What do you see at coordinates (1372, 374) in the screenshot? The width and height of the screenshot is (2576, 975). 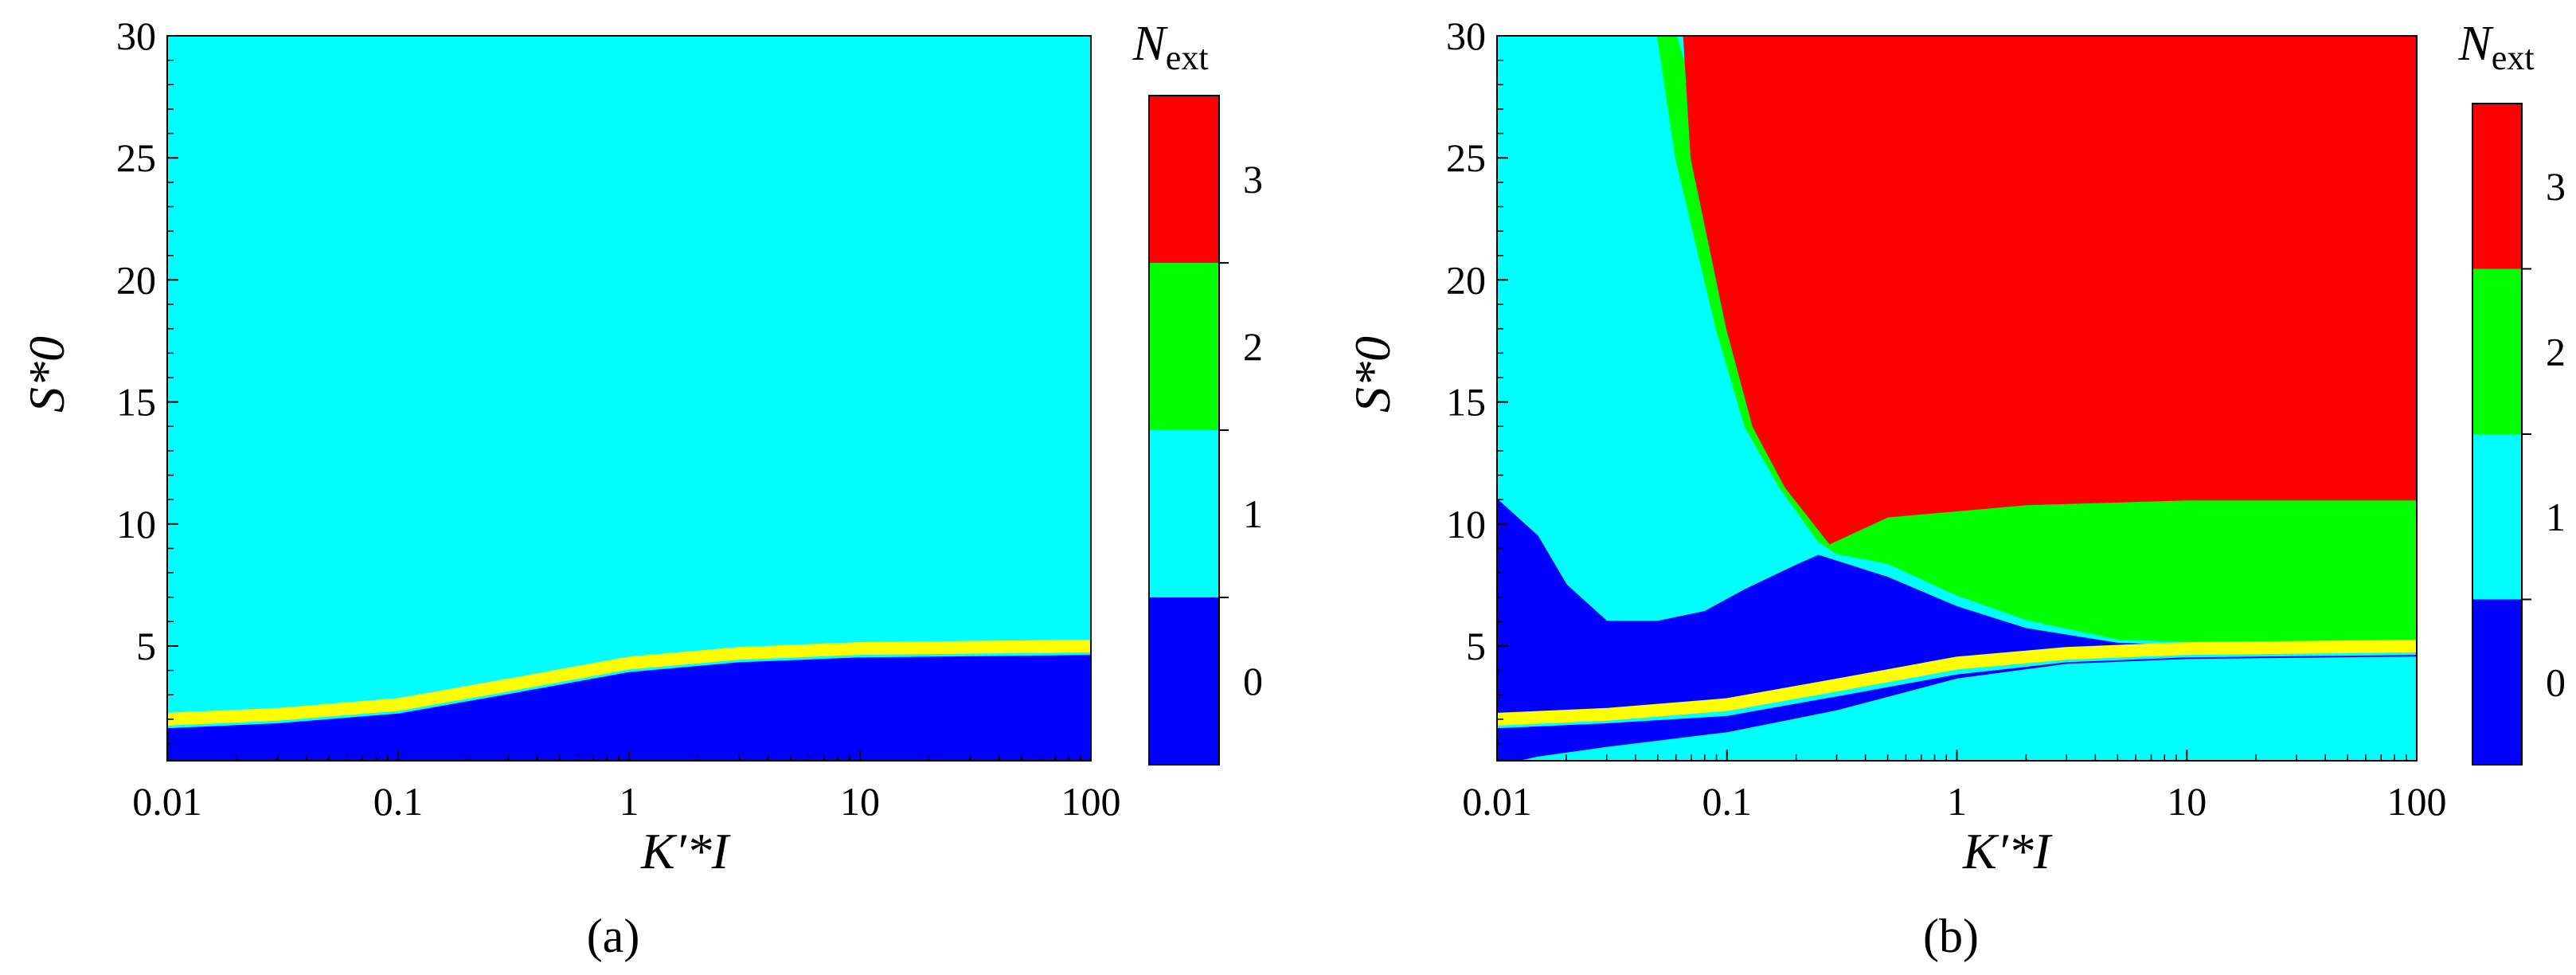 I see `y-axis-title-b: S*0` at bounding box center [1372, 374].